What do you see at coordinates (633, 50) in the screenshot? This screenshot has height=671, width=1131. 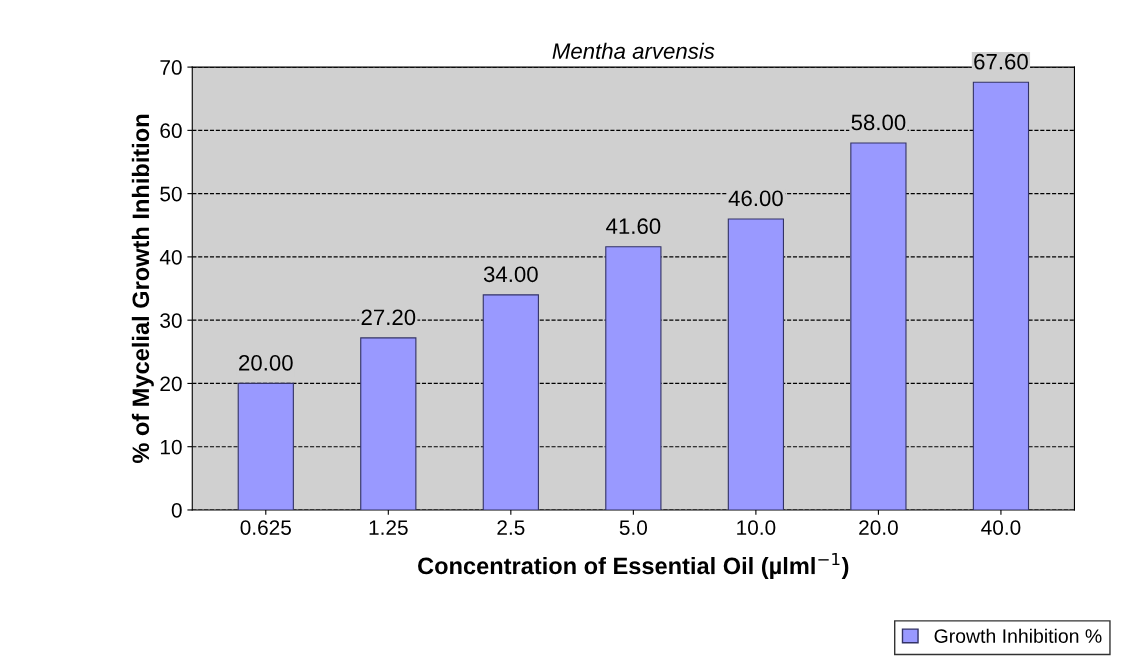 I see `chart-title: Mentha arvensis` at bounding box center [633, 50].